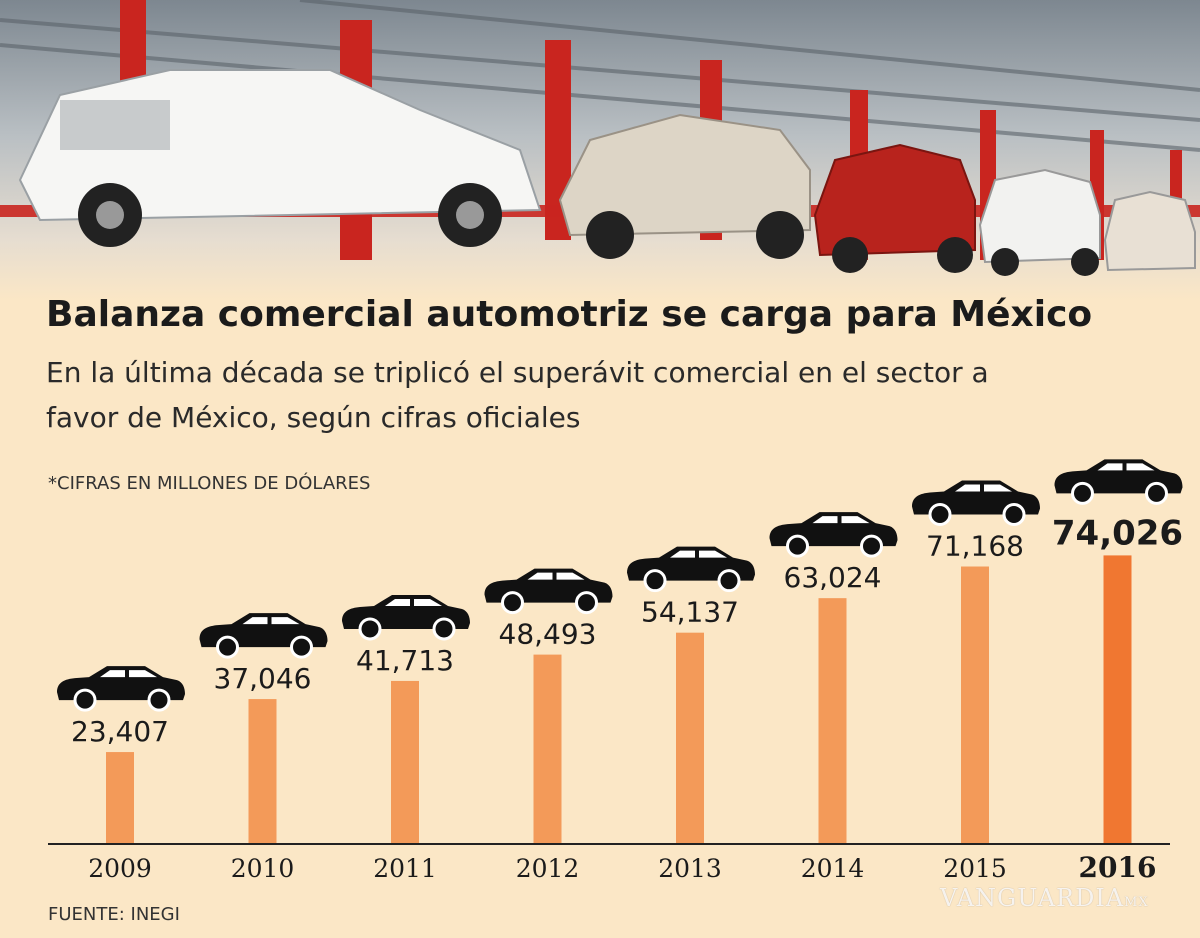 Image resolution: width=1200 pixels, height=938 pixels. Describe the element at coordinates (120, 867) in the screenshot. I see `year-label-2009: 2009` at that location.